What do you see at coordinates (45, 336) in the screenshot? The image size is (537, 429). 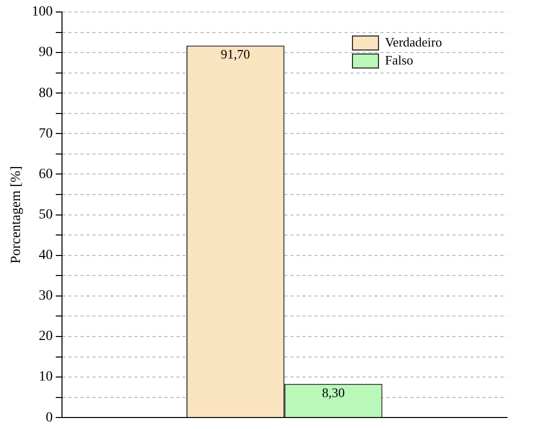 I see `y-tick-label: 20` at bounding box center [45, 336].